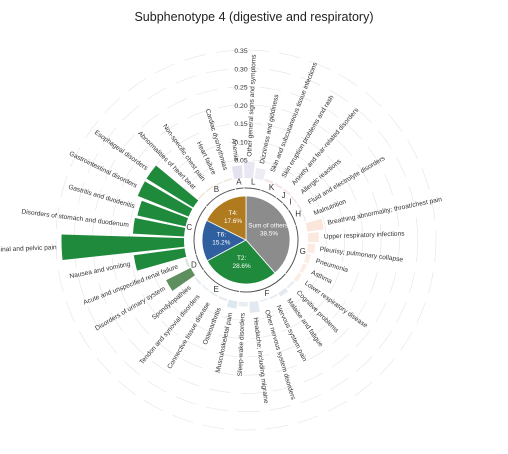 Image resolution: width=508 pixels, height=454 pixels. What do you see at coordinates (216, 289) in the screenshot?
I see `group-letter: E` at bounding box center [216, 289].